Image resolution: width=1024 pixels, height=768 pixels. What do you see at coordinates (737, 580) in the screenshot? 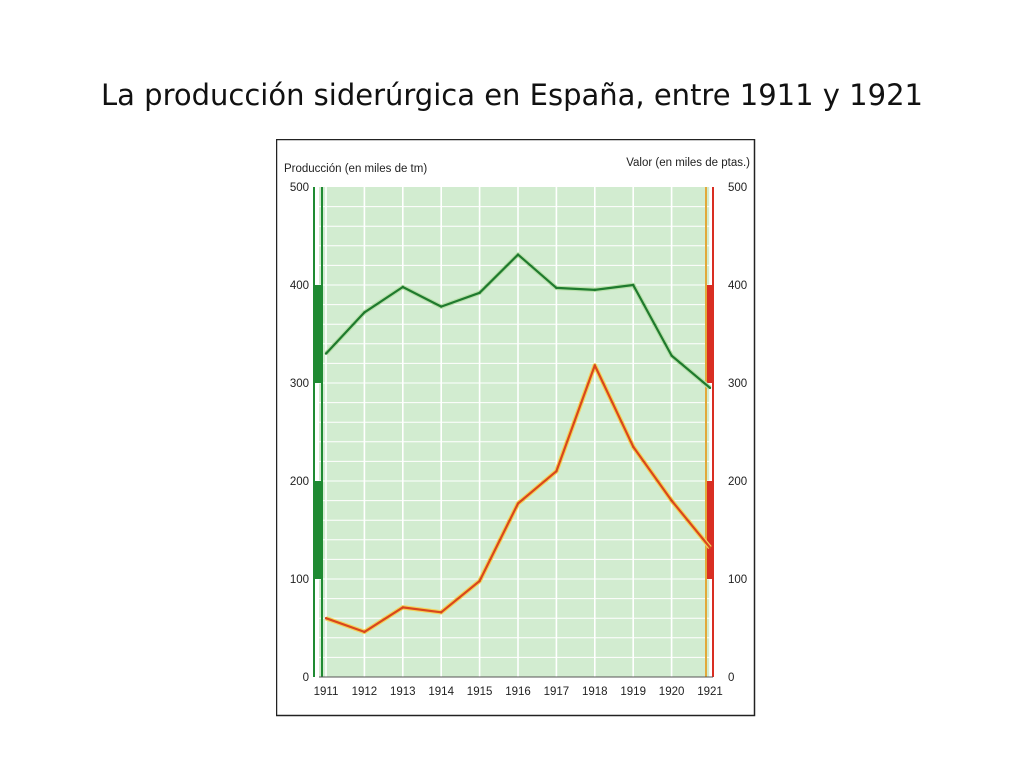
I see `right-tick-label: 100` at bounding box center [737, 580].